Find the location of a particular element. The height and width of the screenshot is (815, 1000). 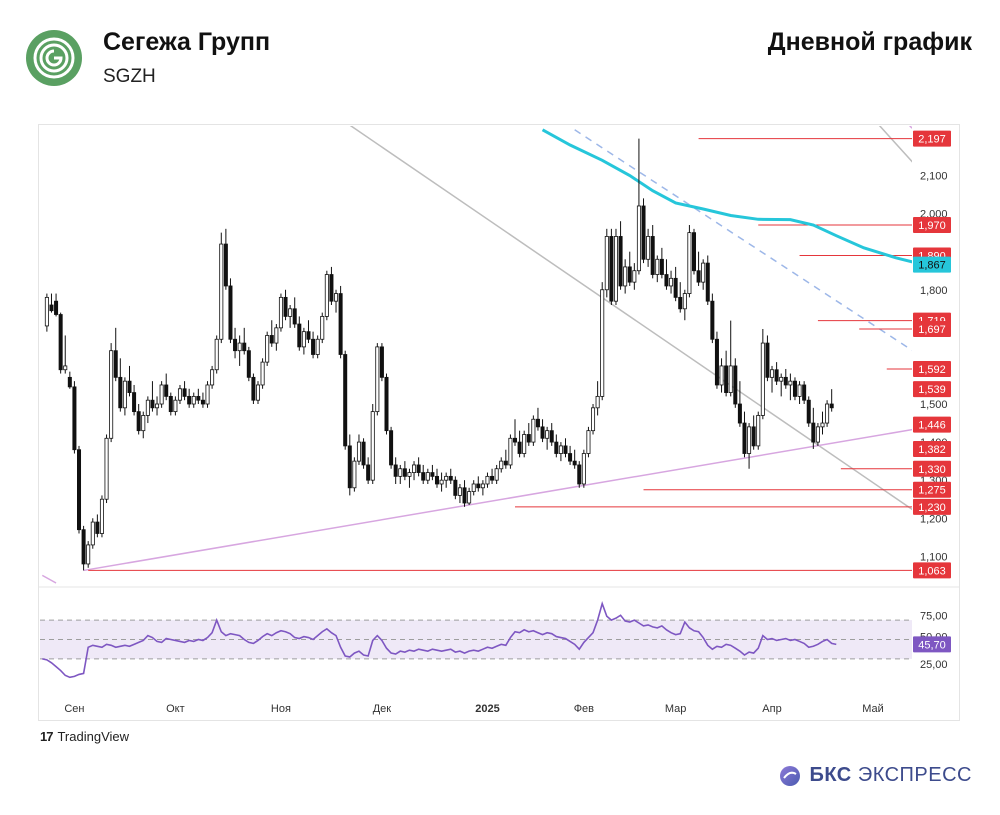

level-label: 1,382 is located at coordinates (932, 450).